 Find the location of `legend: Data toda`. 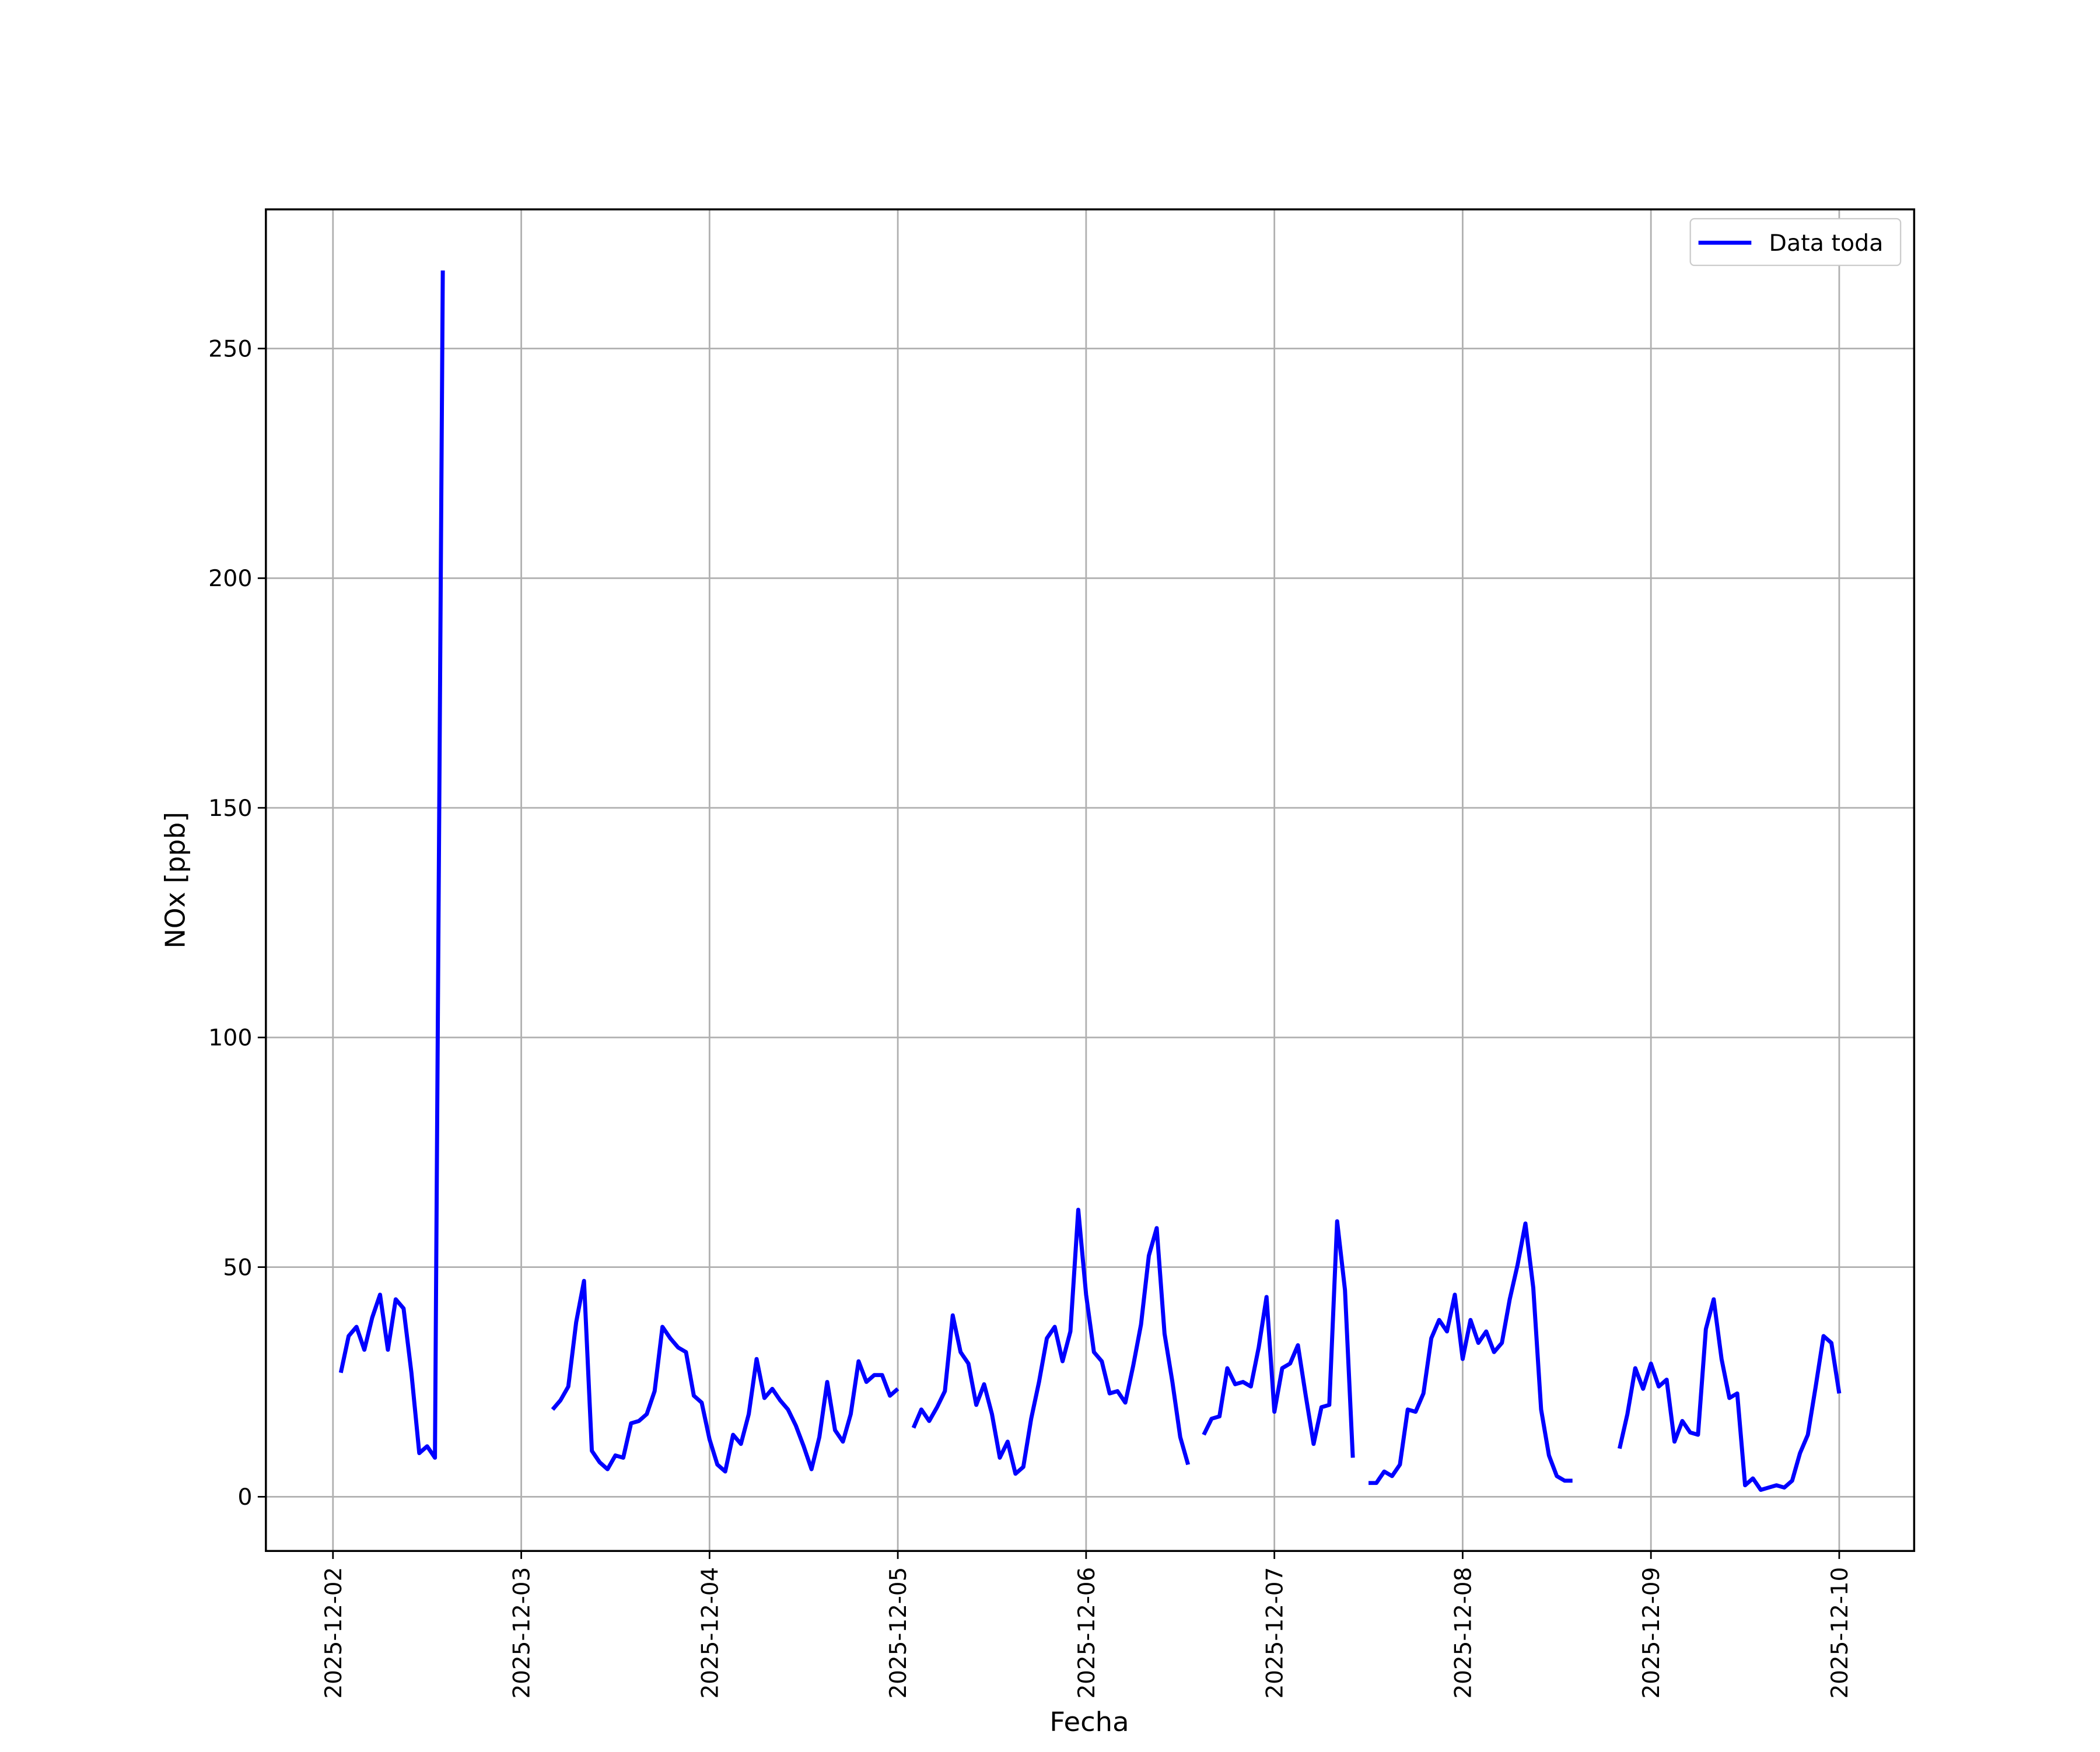

legend: Data toda is located at coordinates (1796, 242).